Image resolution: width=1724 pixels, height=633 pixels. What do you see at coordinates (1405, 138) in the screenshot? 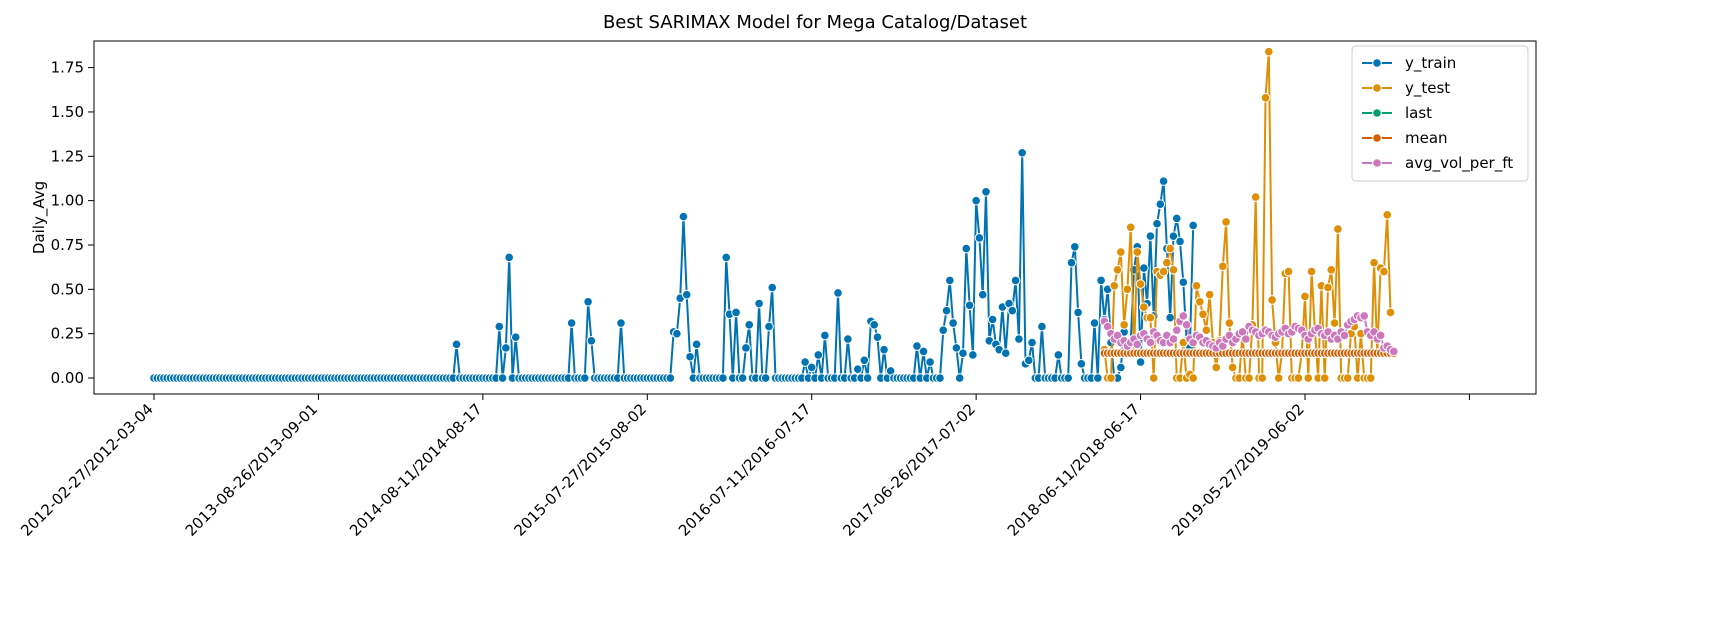
I see `legend-item-mean: mean` at bounding box center [1405, 138].